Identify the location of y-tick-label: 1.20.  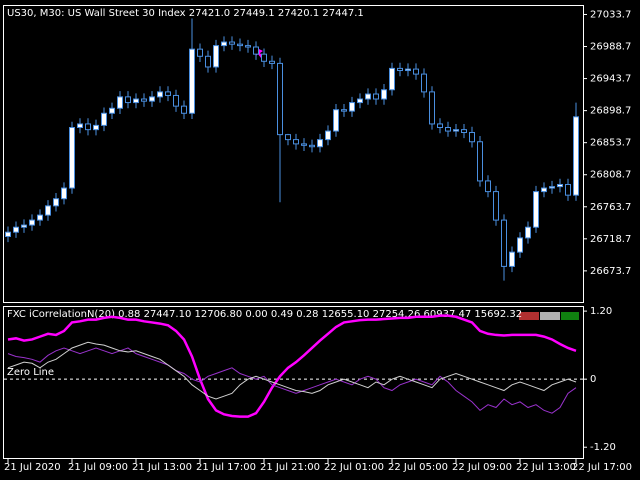
(601, 311).